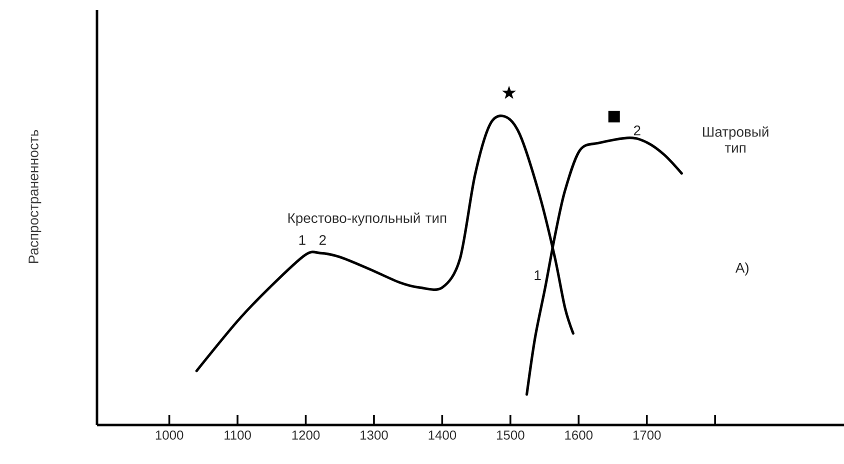 This screenshot has width=844, height=464. What do you see at coordinates (735, 139) in the screenshot?
I see `text: Шатровый тип` at bounding box center [735, 139].